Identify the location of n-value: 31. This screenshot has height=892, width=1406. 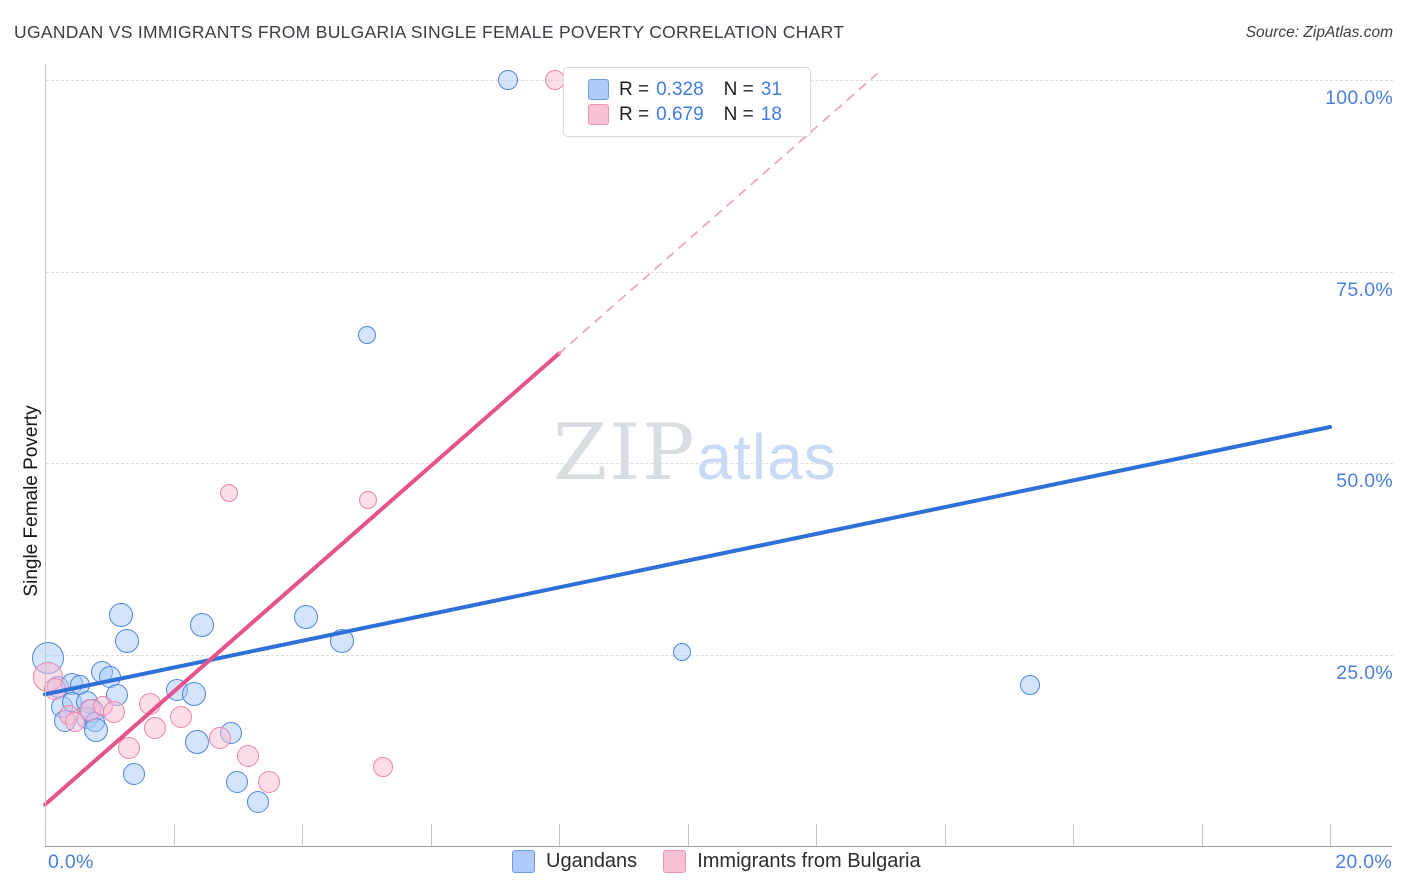
(771, 89).